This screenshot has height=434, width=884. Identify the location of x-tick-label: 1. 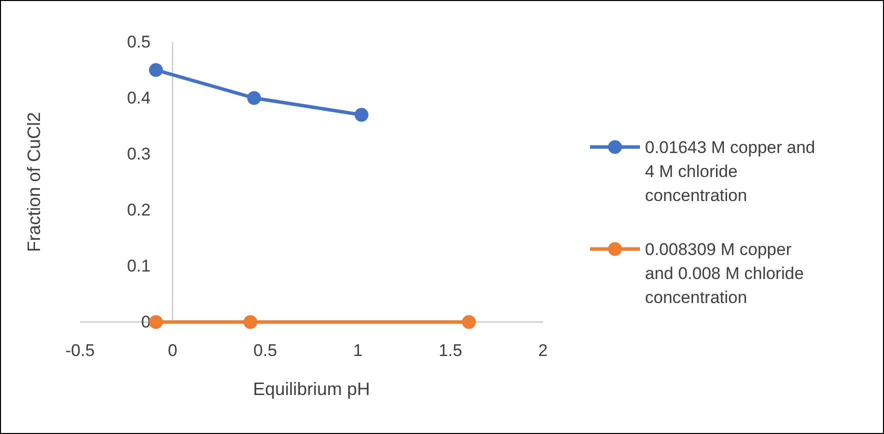
(358, 350).